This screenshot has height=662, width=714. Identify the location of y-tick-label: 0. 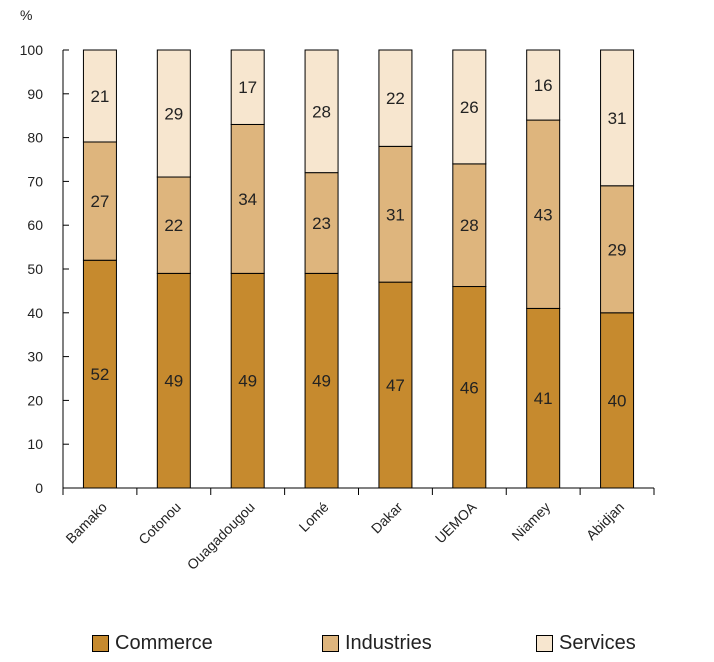
(39, 488).